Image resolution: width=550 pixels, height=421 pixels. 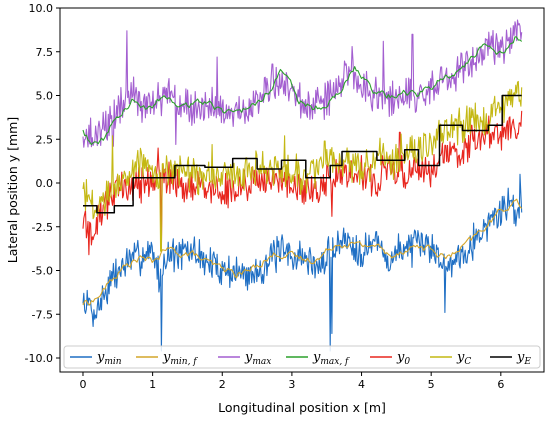 I want to click on y-tick-label: 2.5, so click(x=45, y=139).